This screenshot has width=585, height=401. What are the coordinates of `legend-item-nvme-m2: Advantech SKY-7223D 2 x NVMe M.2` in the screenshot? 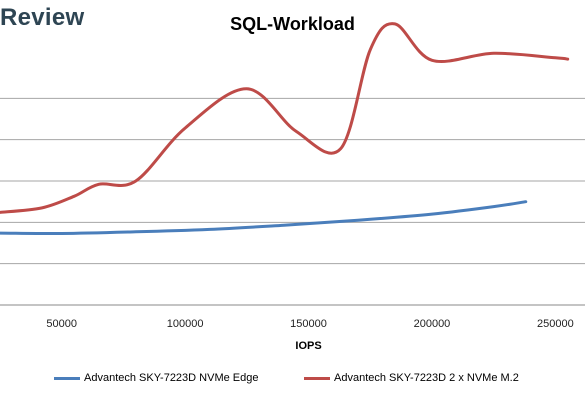 It's located at (411, 378).